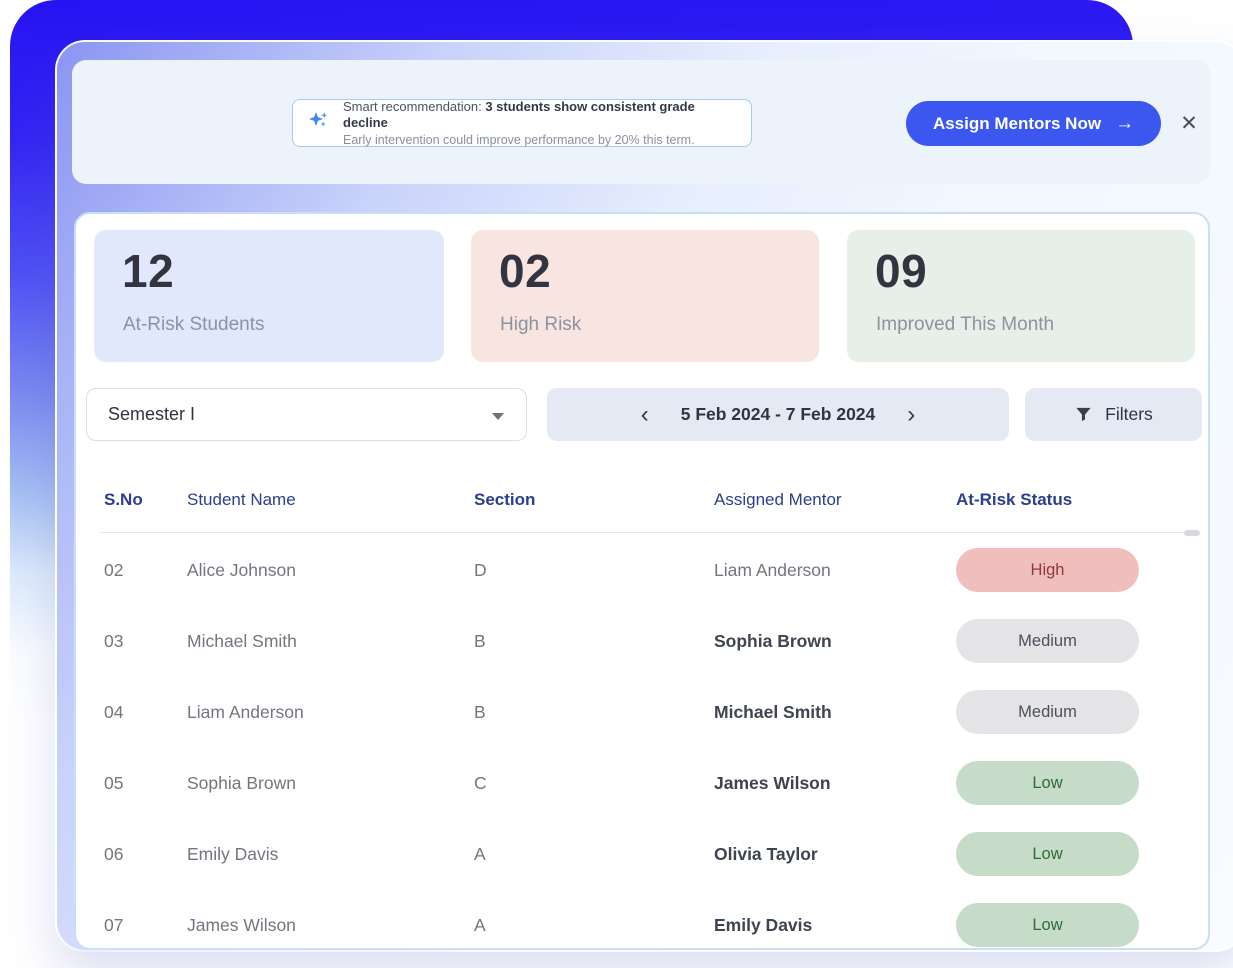 The width and height of the screenshot is (1233, 968). I want to click on cell-sno: 07, so click(114, 925).